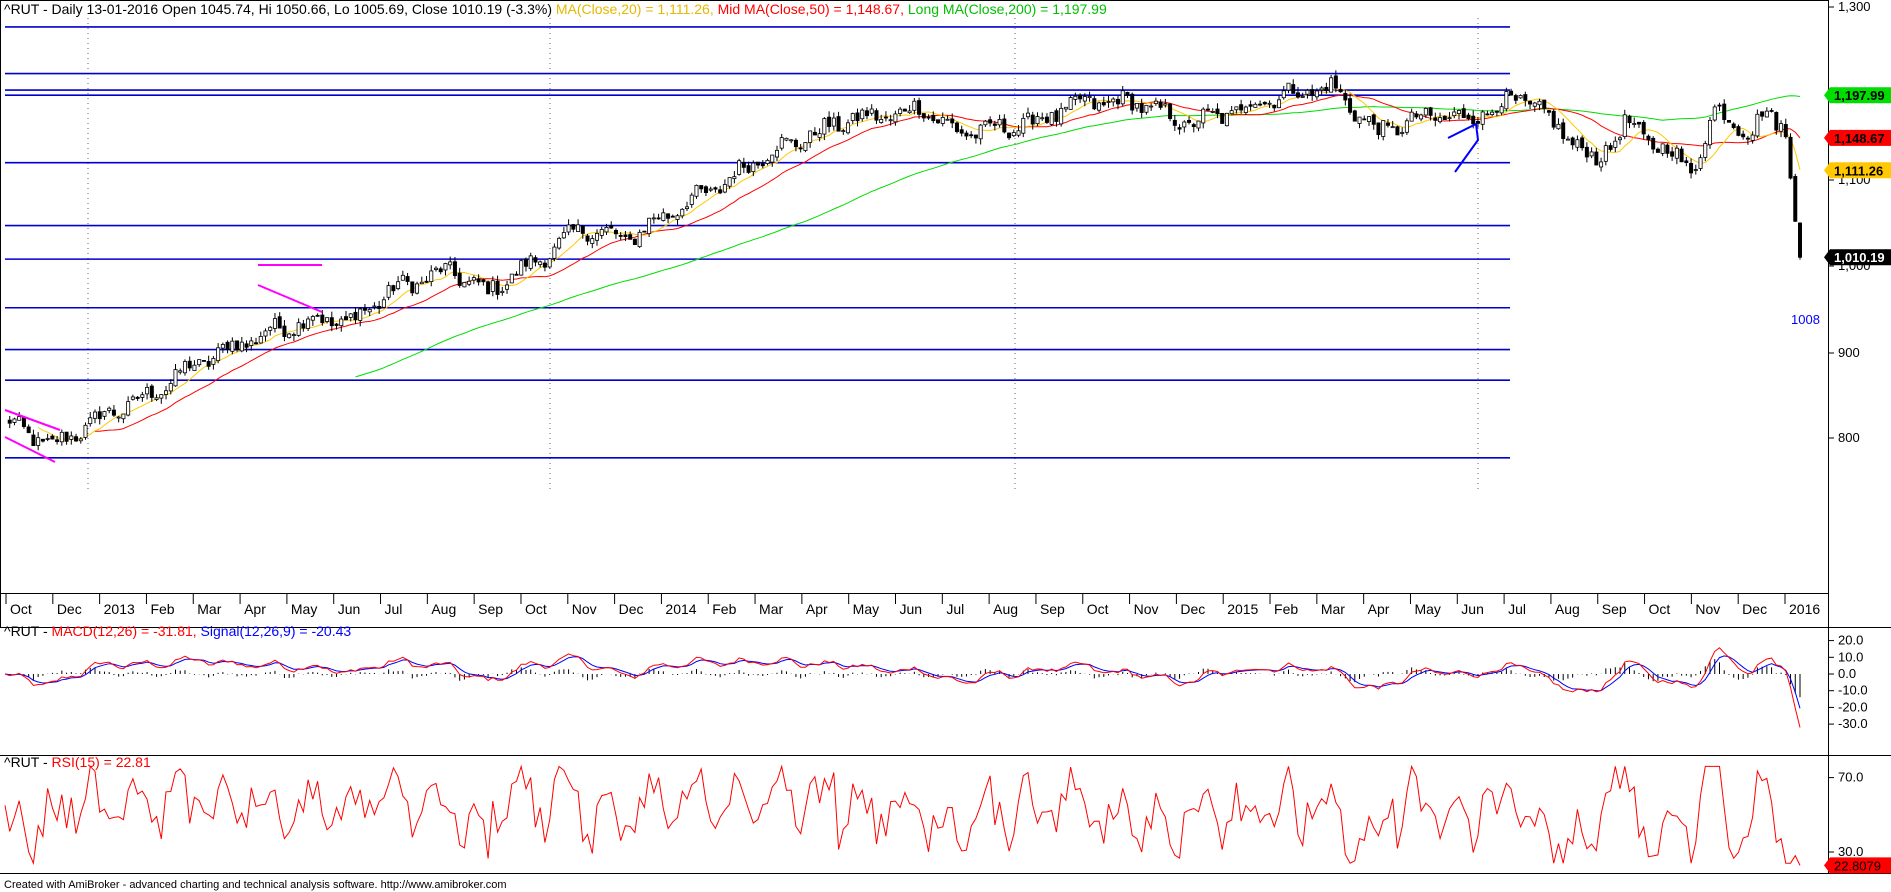 Image resolution: width=1891 pixels, height=892 pixels. I want to click on macd-line, so click(902, 687).